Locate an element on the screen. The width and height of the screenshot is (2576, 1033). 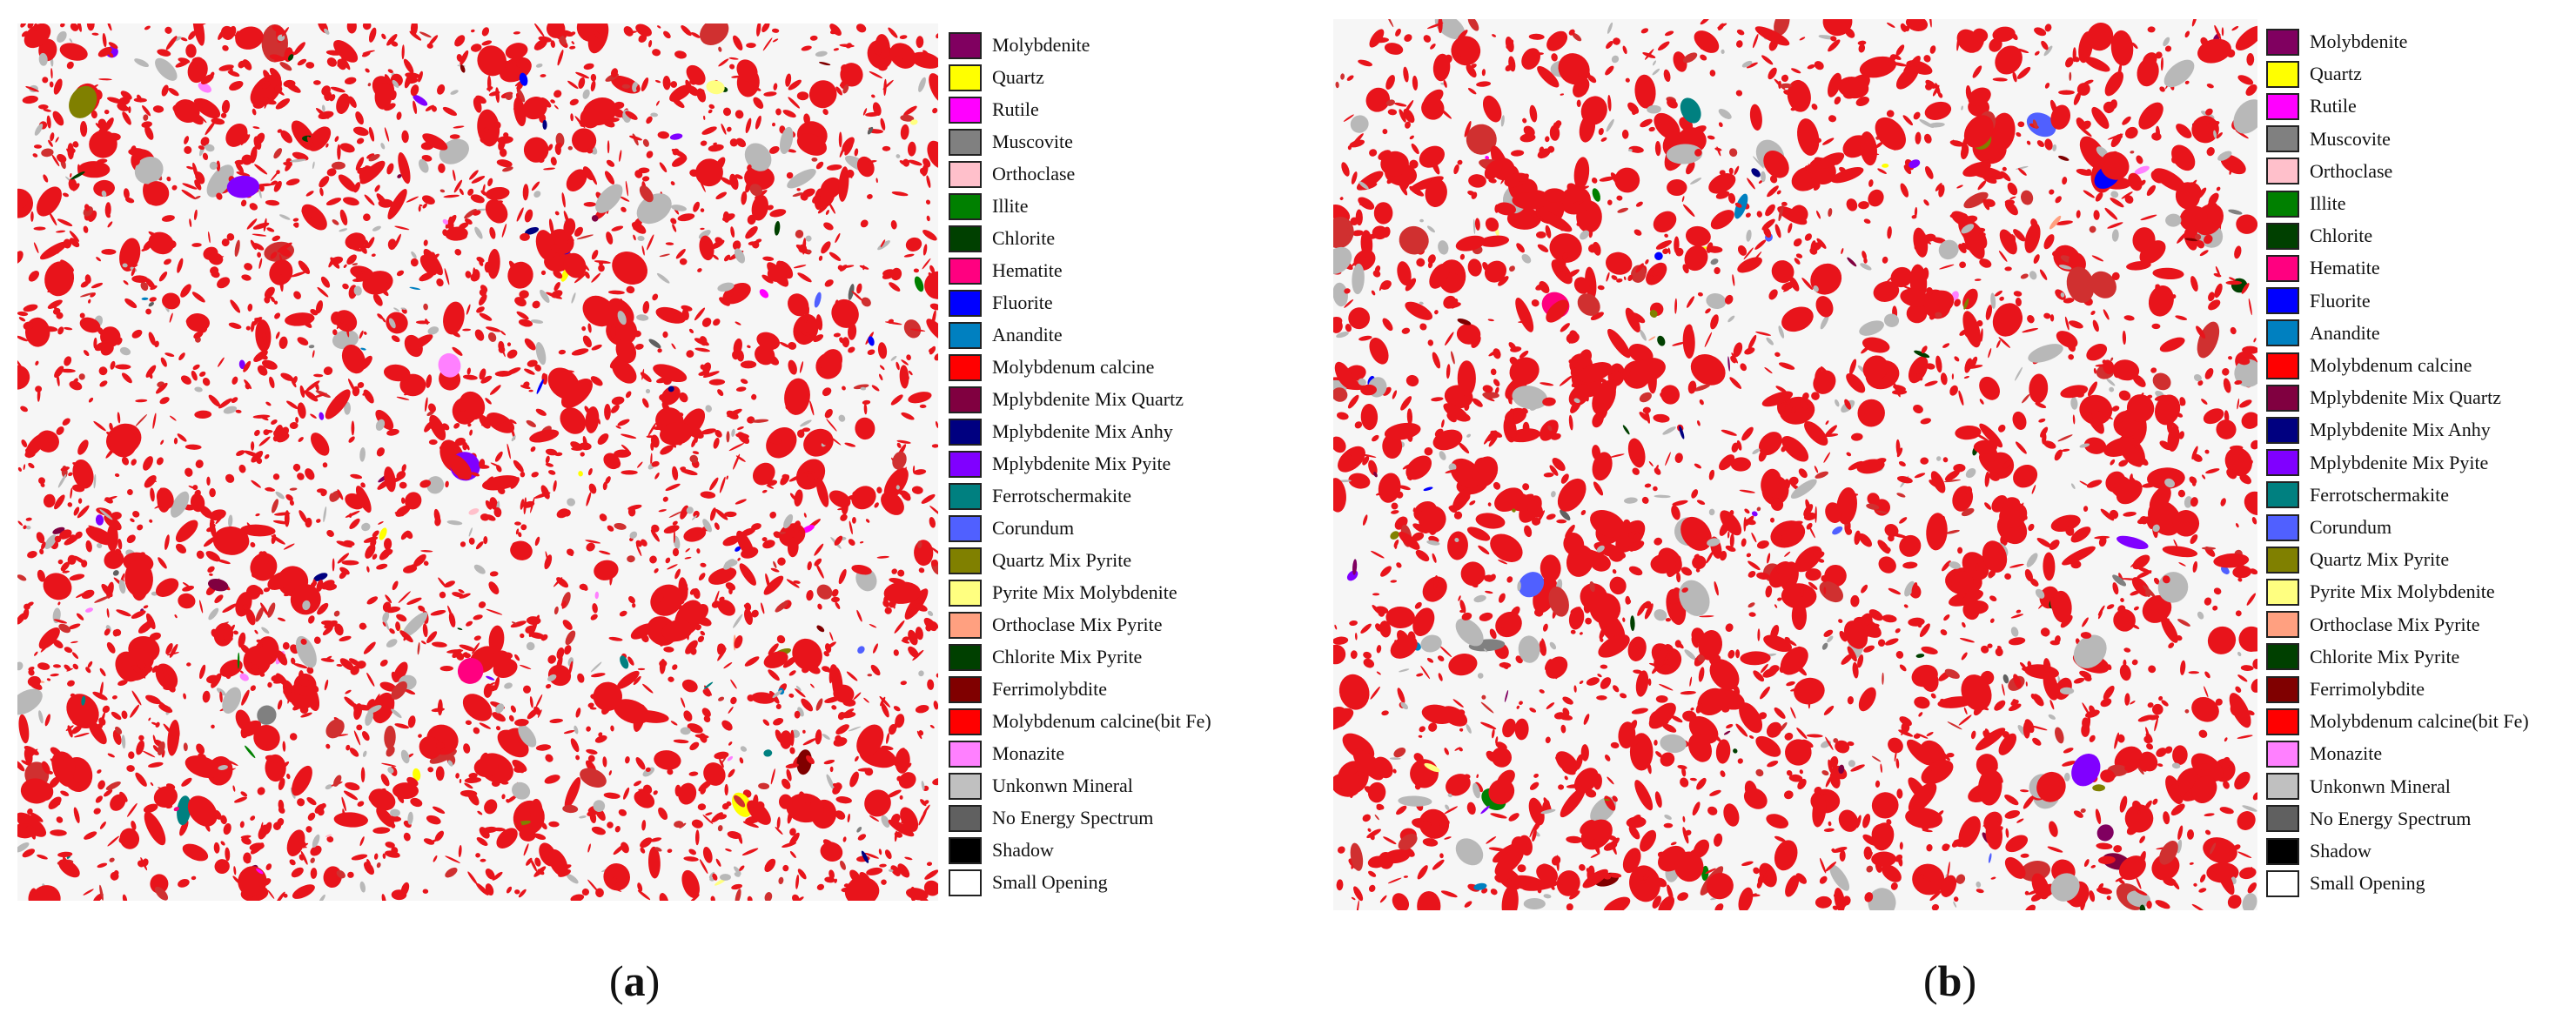
legend-item: Hematite is located at coordinates (2323, 268).